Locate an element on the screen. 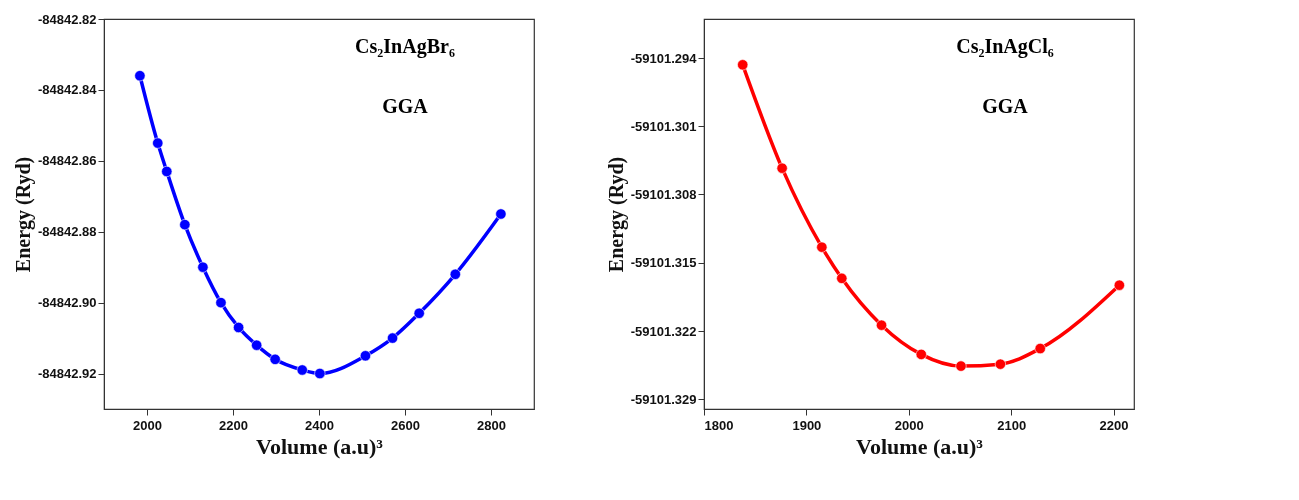 The image size is (1299, 500). x-tick-label: 2400 is located at coordinates (319, 425).